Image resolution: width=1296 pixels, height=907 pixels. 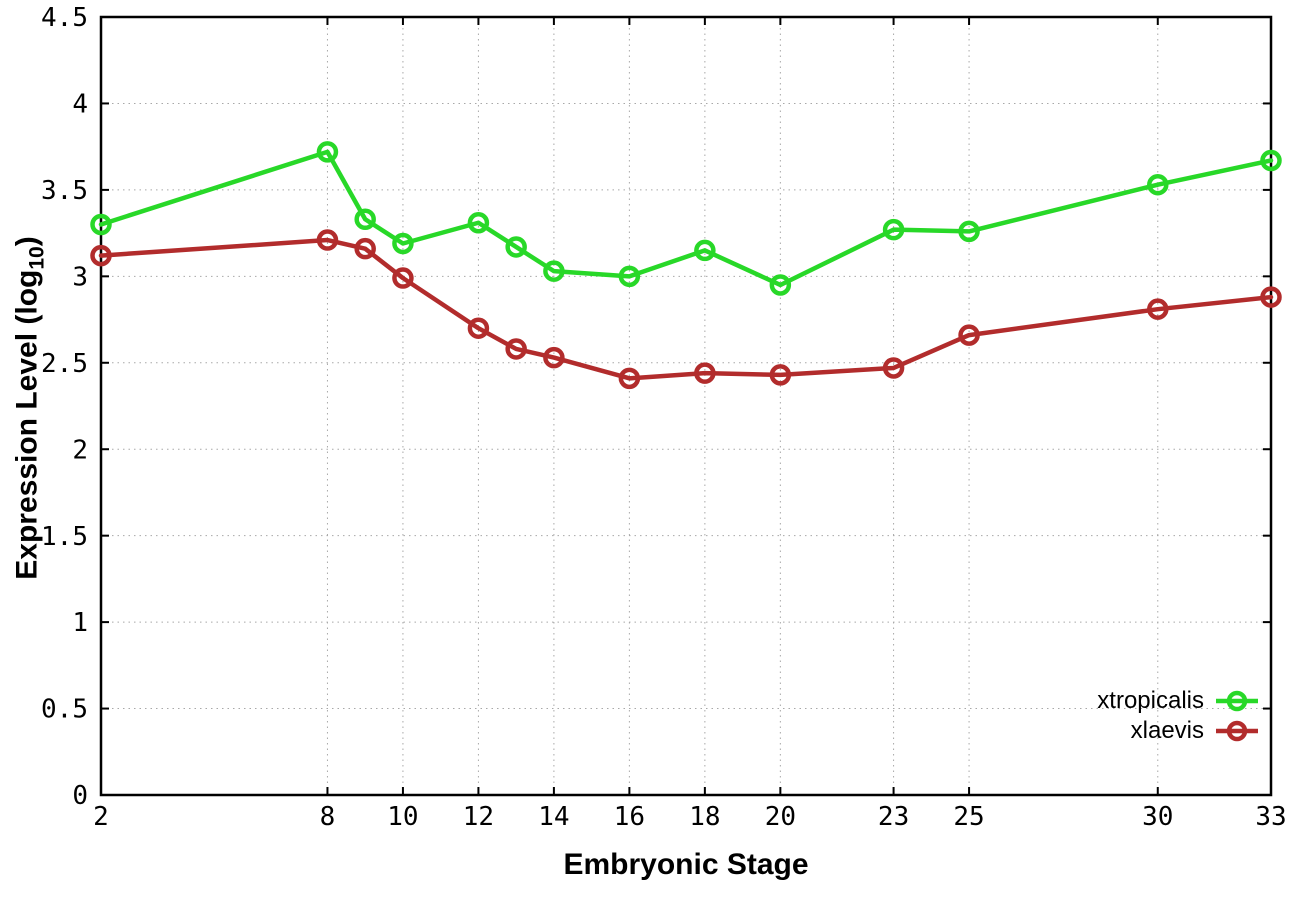 What do you see at coordinates (686, 309) in the screenshot?
I see `series-line-xlaevis` at bounding box center [686, 309].